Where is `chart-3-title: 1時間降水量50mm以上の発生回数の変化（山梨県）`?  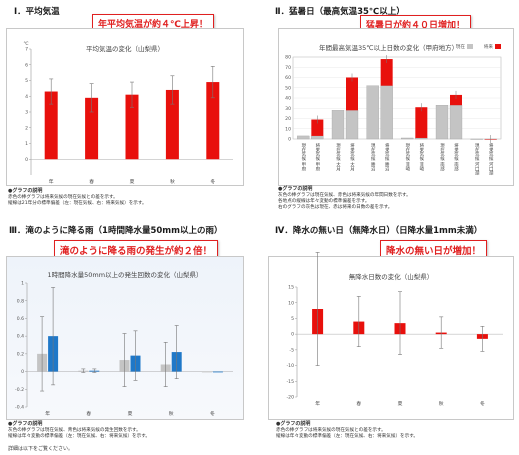
chart-3-title: 1時間降水量50mm以上の発生回数の変化（山梨県） is located at coordinates (125, 275).